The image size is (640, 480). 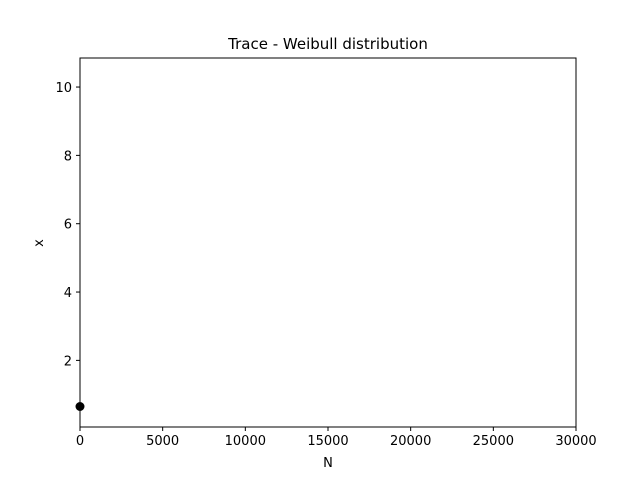 What do you see at coordinates (68, 361) in the screenshot?
I see `y-tick-label: 2` at bounding box center [68, 361].